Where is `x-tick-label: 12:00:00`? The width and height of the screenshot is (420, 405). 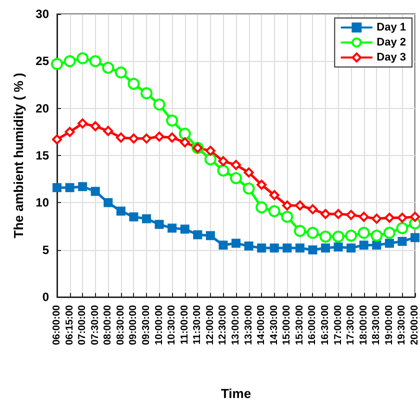
x-tick-label: 12:00:00 is located at coordinates (210, 325).